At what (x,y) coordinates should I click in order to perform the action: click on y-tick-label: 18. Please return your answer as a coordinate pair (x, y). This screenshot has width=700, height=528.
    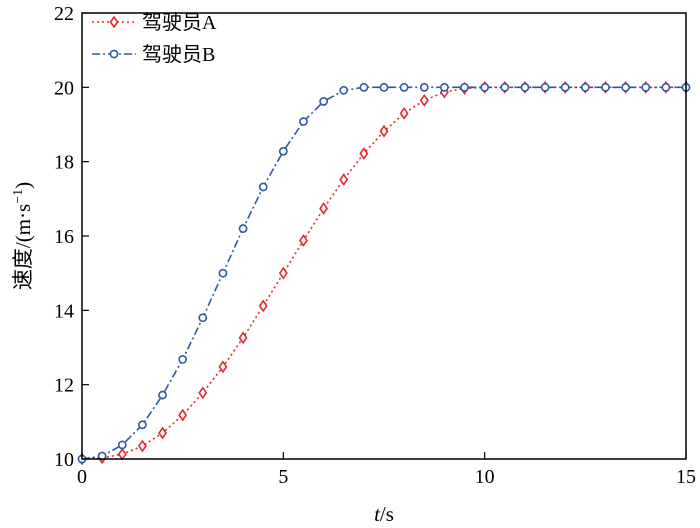
    Looking at the image, I should click on (64, 163).